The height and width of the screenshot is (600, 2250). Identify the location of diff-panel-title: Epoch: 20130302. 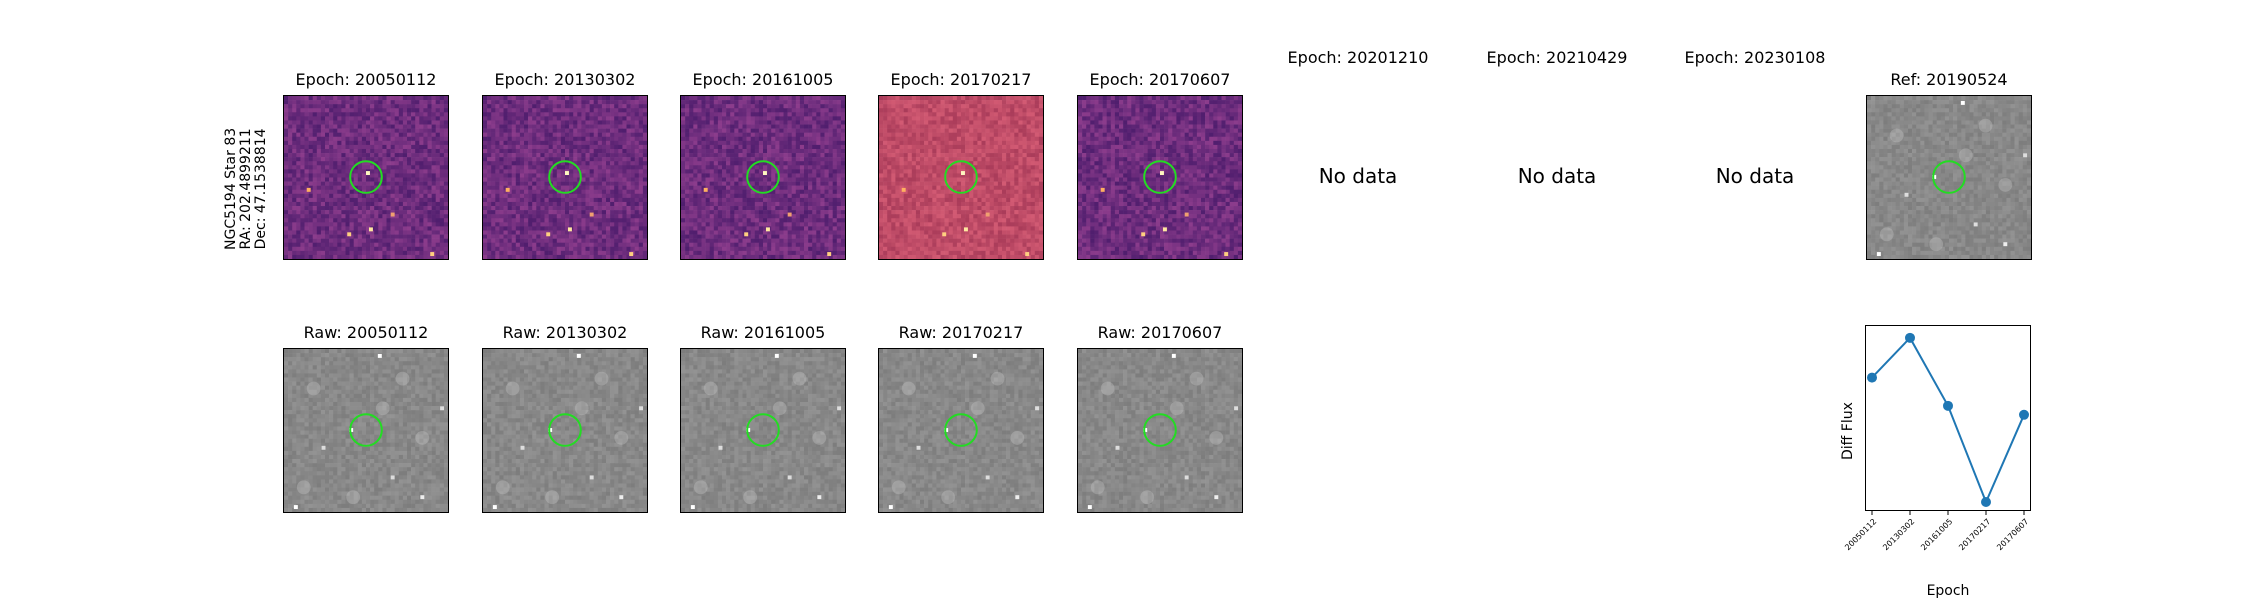
(565, 79).